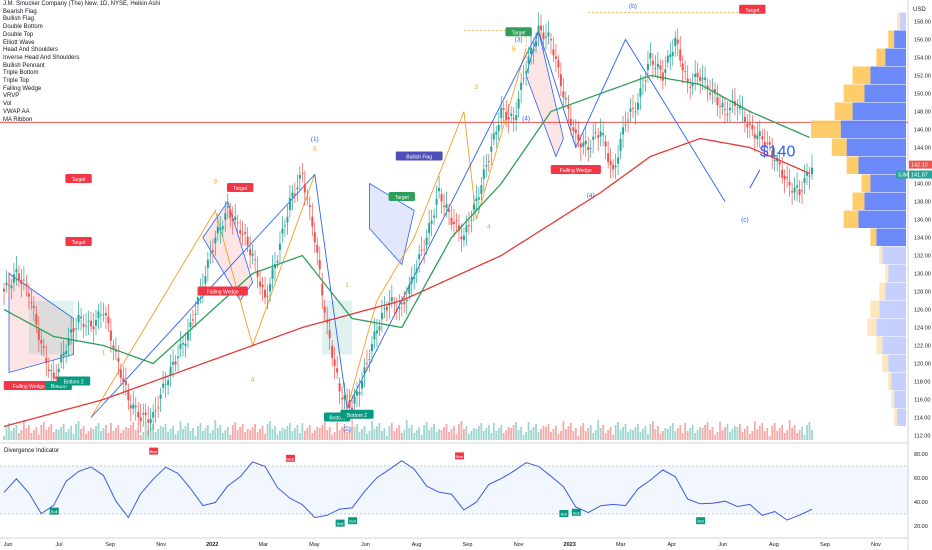 This screenshot has height=550, width=932. I want to click on x-tick-label: Sep, so click(110, 545).